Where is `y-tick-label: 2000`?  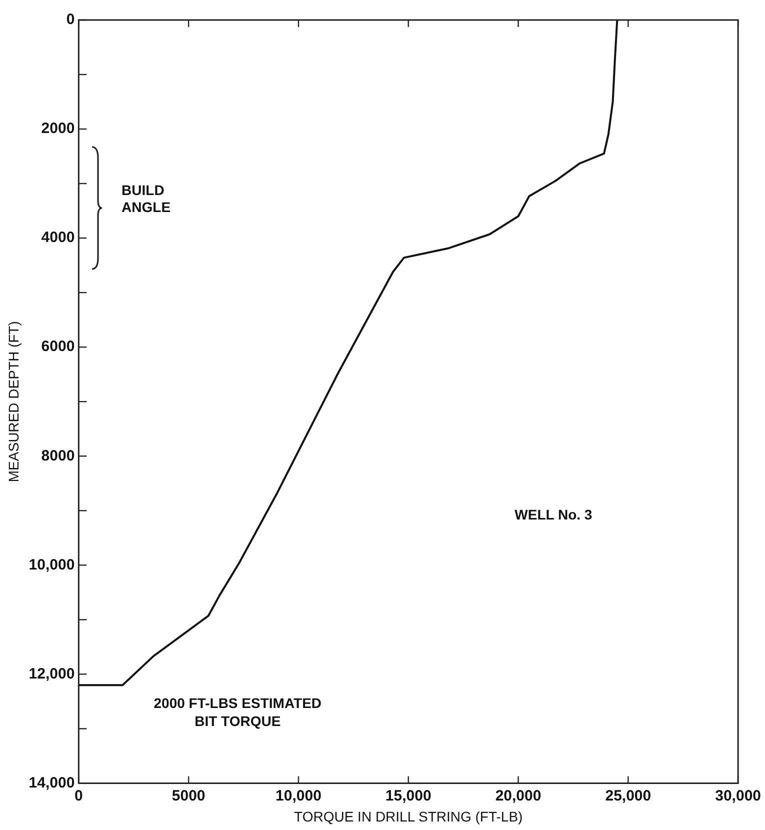 y-tick-label: 2000 is located at coordinates (58, 129).